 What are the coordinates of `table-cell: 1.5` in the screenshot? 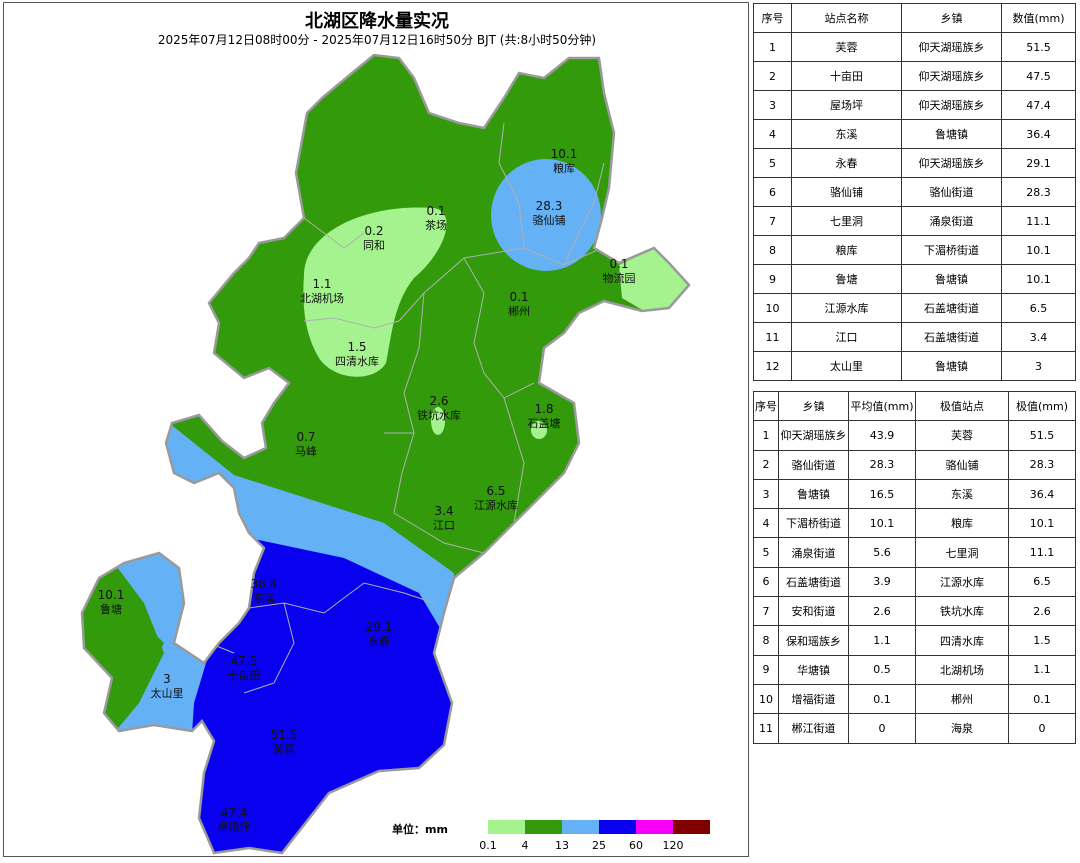 It's located at (1042, 640).